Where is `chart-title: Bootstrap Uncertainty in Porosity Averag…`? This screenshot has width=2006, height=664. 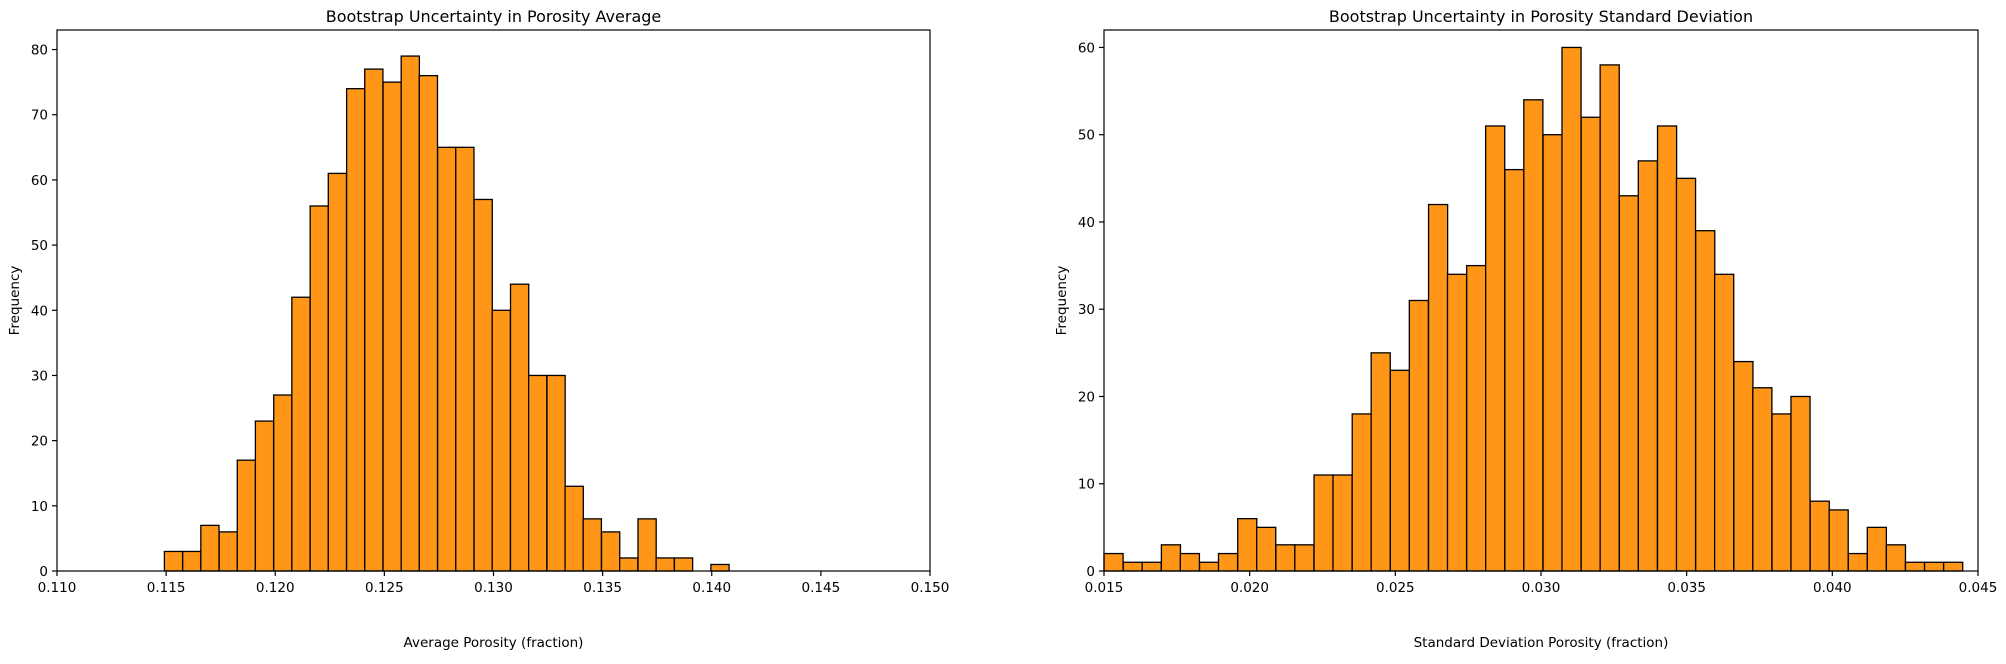 chart-title: Bootstrap Uncertainty in Porosity Averag… is located at coordinates (494, 16).